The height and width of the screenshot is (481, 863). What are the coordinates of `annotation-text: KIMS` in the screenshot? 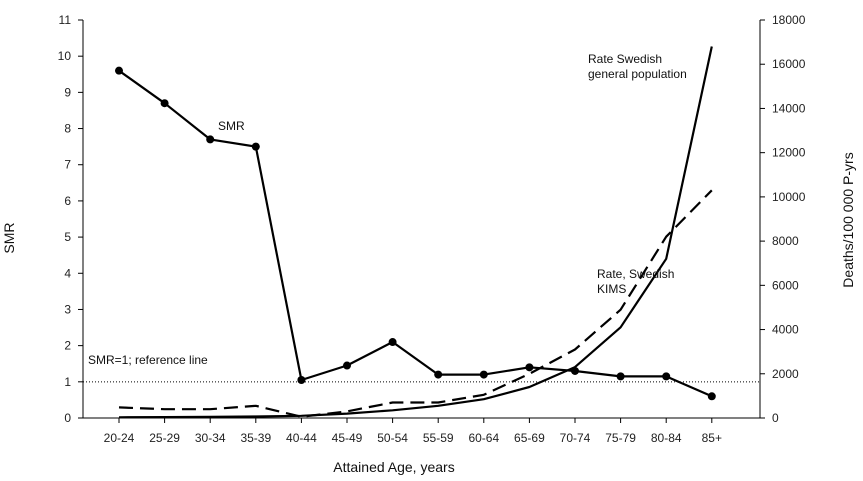 It's located at (611, 289).